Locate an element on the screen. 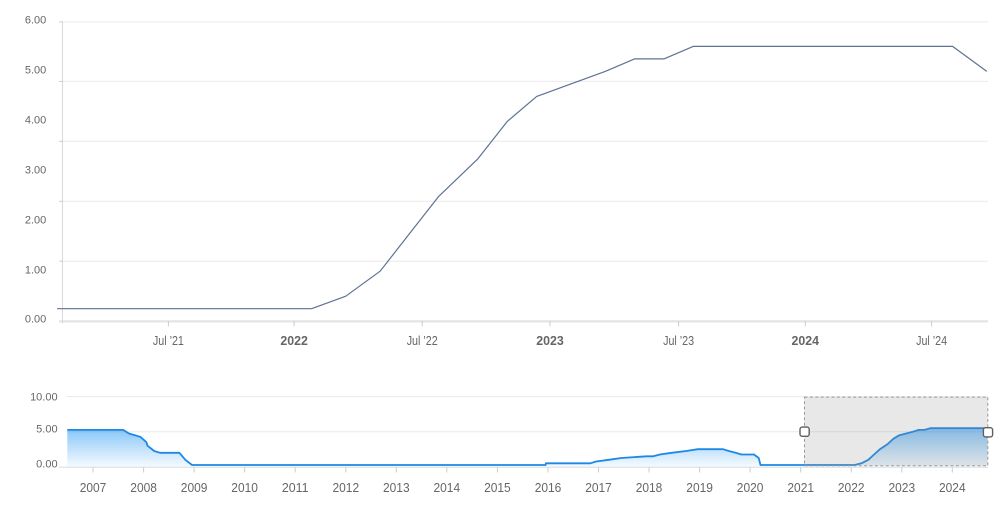  svg-text: 2007 is located at coordinates (93, 487).